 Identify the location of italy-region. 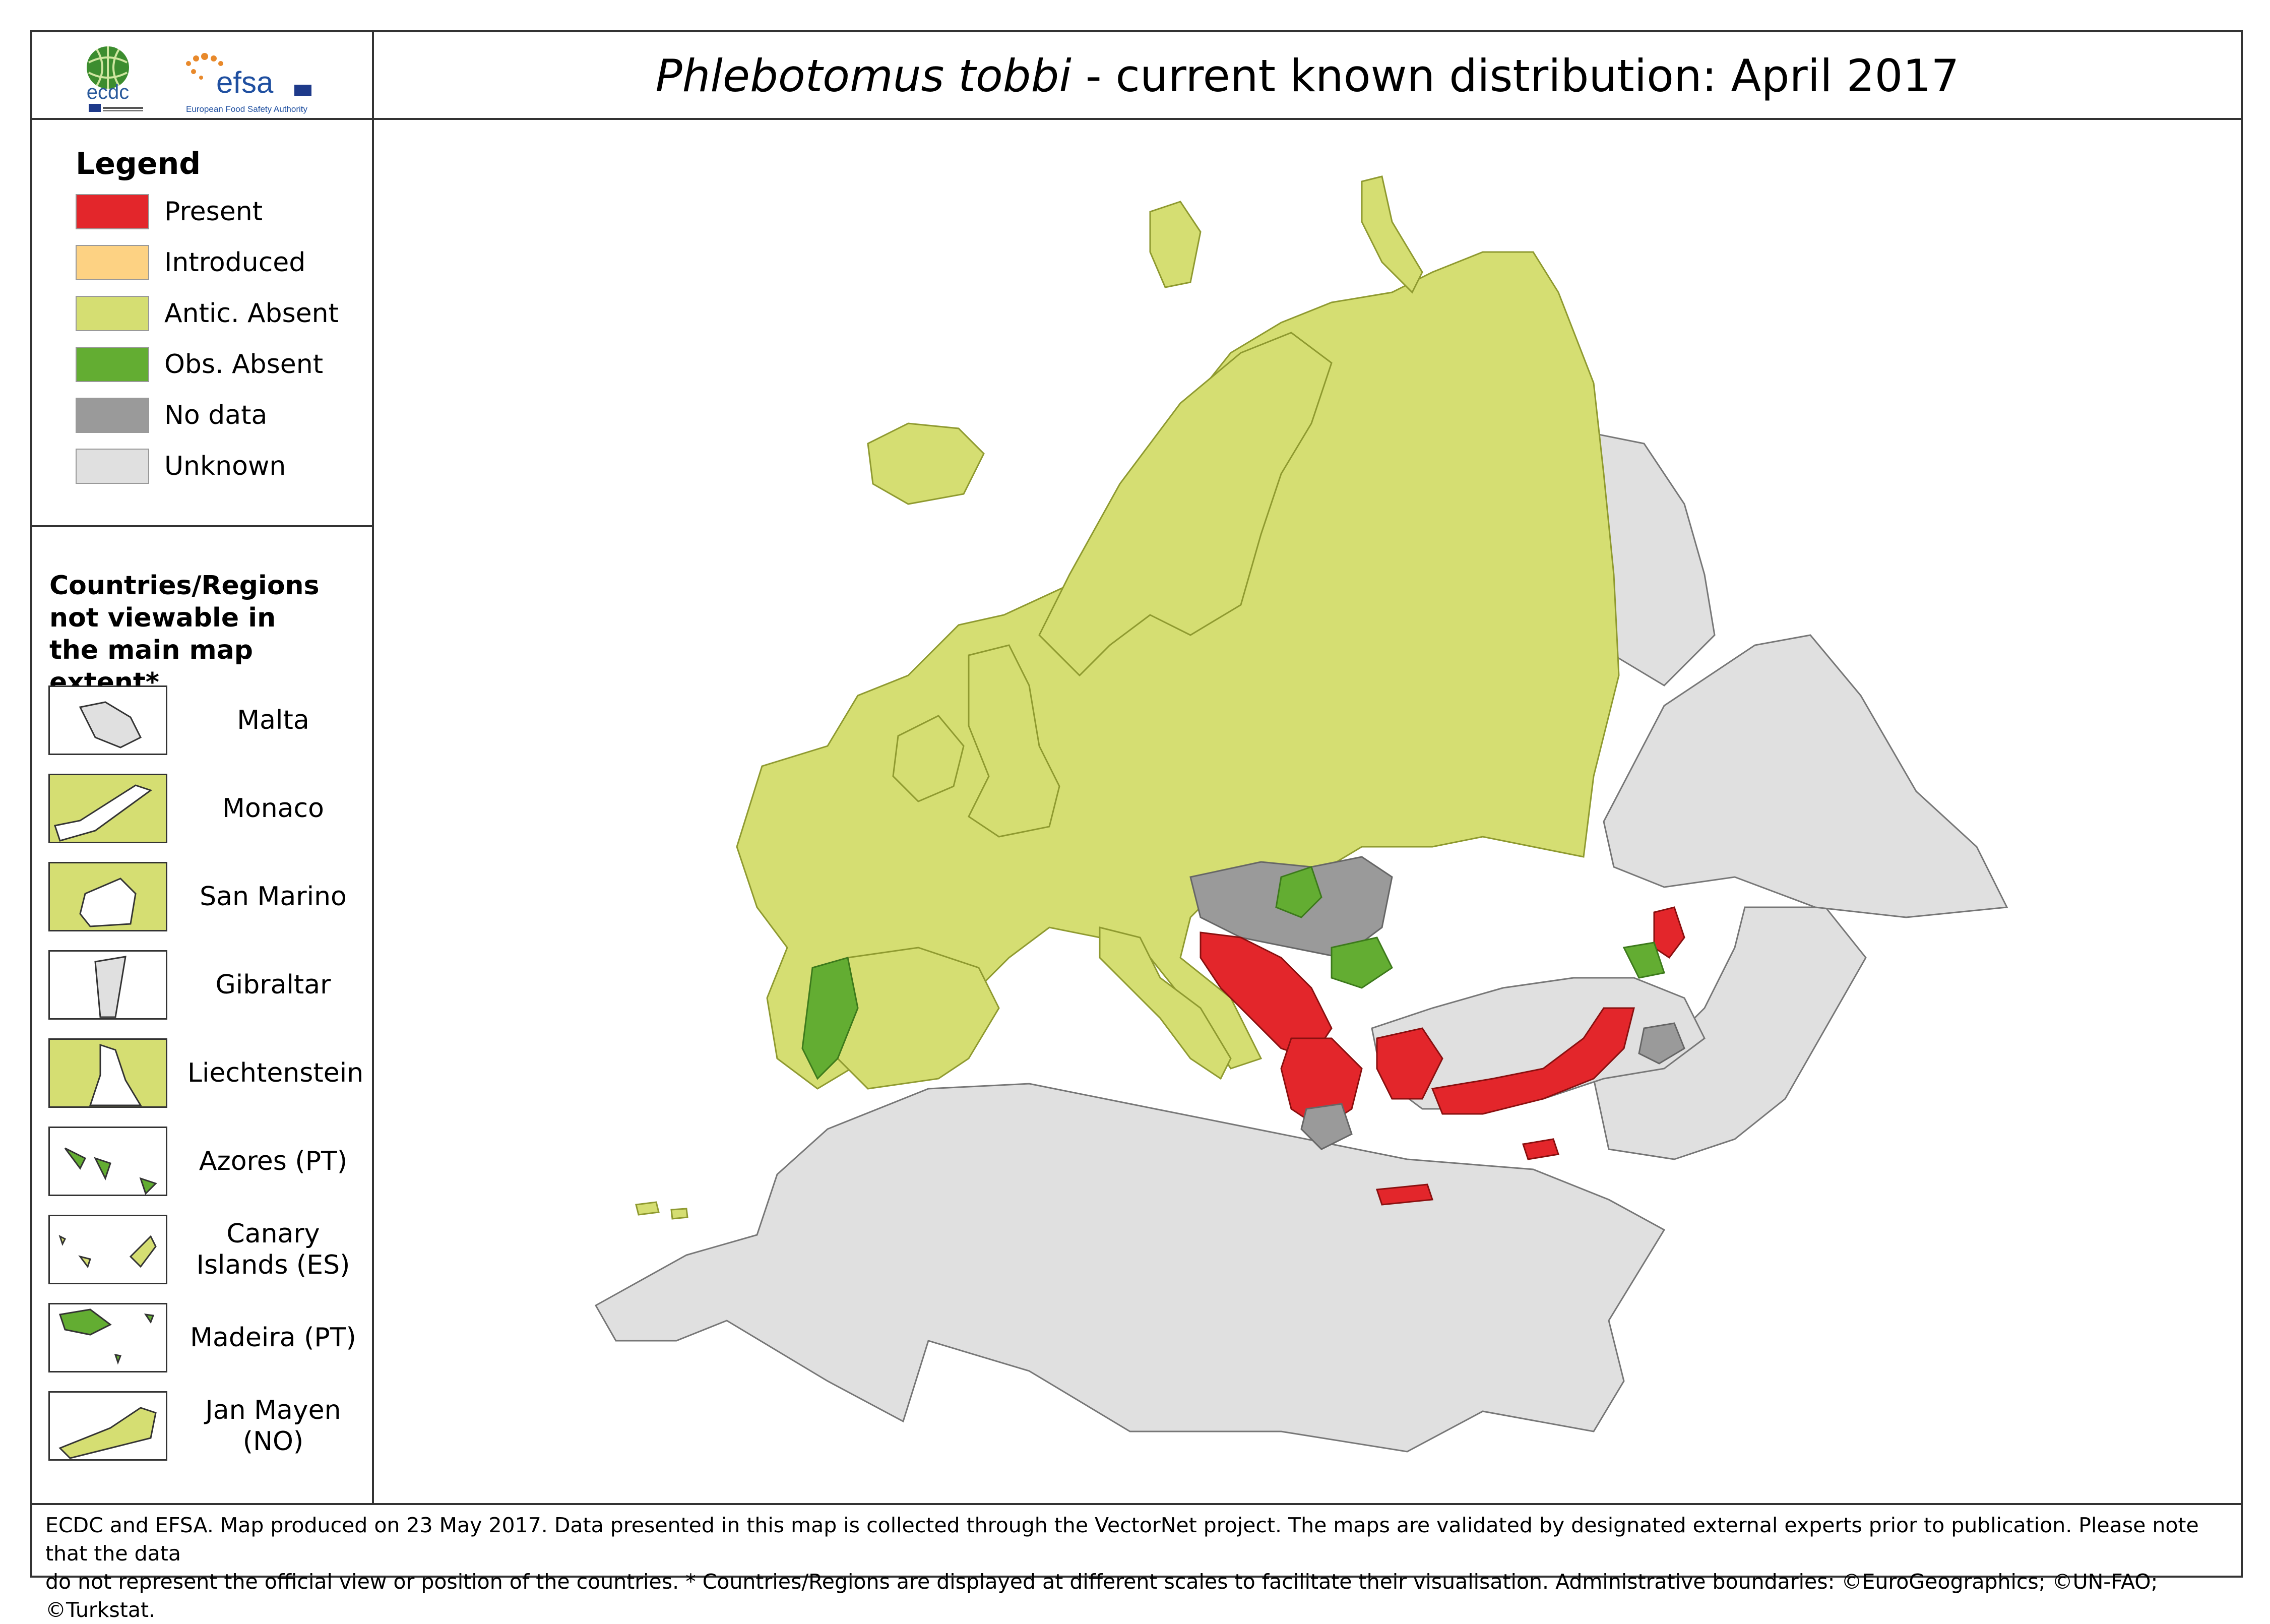
(1166, 1003).